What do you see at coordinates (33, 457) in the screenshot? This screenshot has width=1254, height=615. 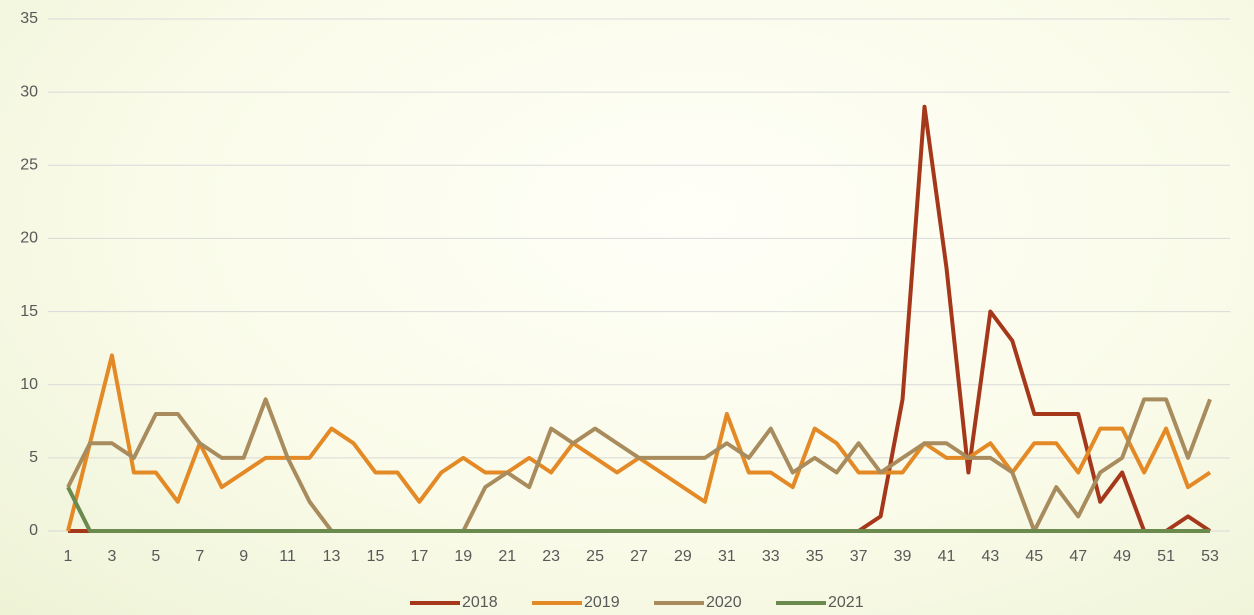 I see `y-tick-label: 5` at bounding box center [33, 457].